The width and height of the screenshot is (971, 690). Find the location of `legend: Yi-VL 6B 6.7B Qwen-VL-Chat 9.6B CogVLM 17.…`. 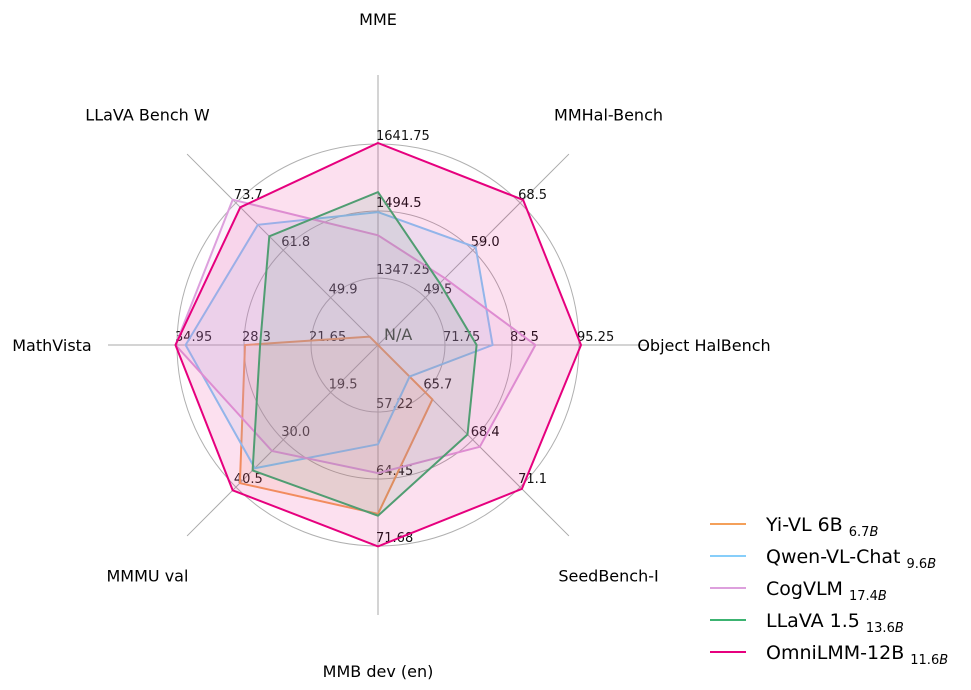

legend: Yi-VL 6B 6.7B Qwen-VL-Chat 9.6B CogVLM 17.… is located at coordinates (829, 591).